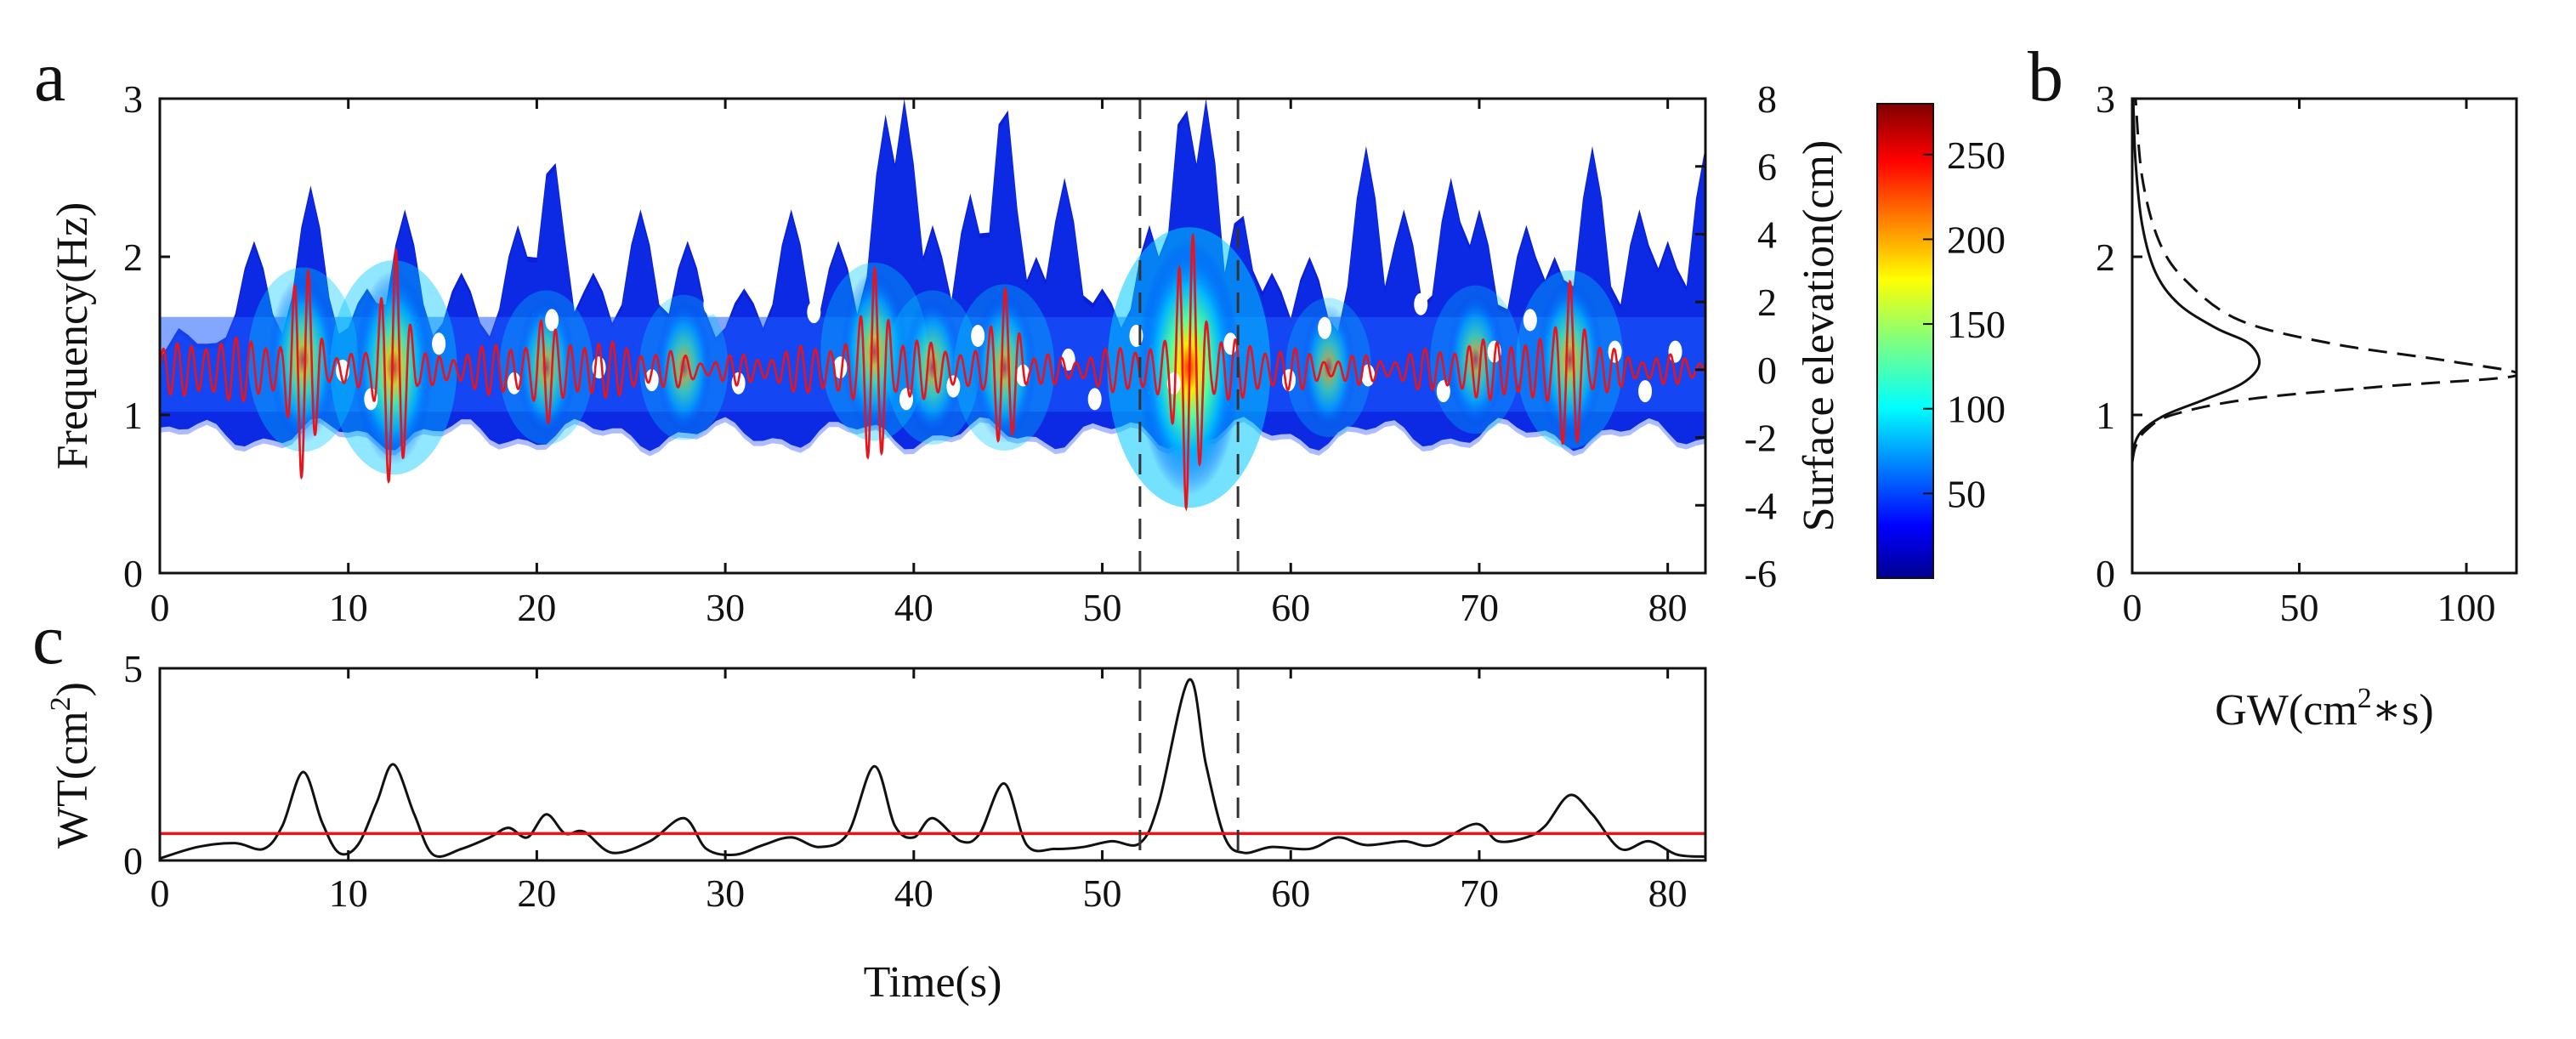 The height and width of the screenshot is (1039, 2576). I want to click on event-window-lines, so click(1189, 336).